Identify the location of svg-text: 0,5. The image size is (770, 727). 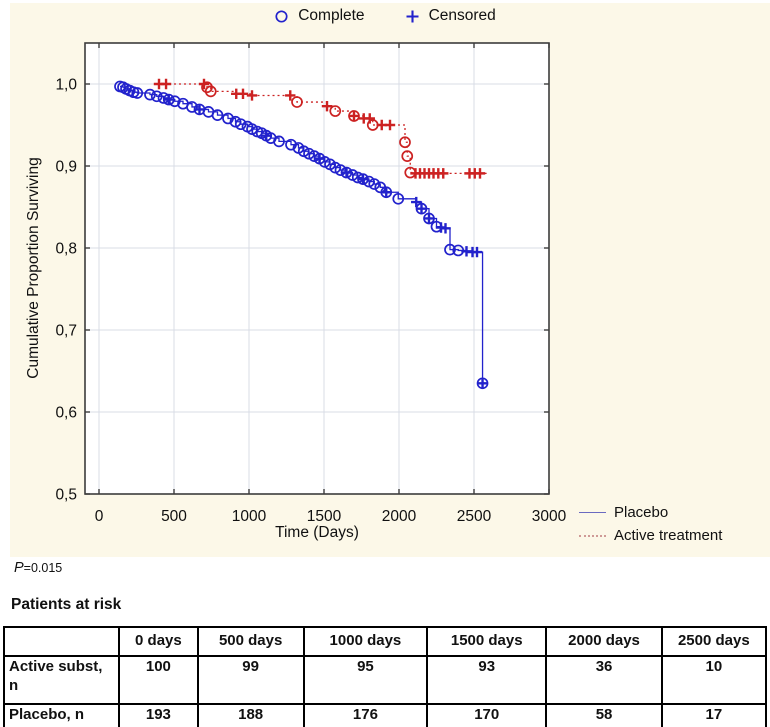
(66, 495).